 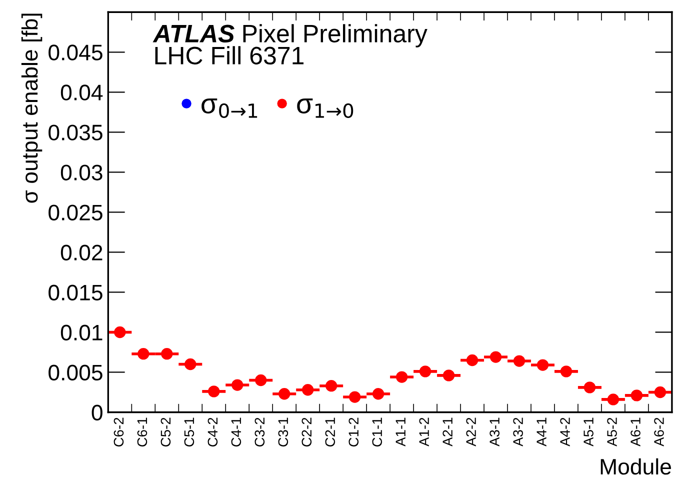 I want to click on x-tick-label: C3-2, so click(x=259, y=432).